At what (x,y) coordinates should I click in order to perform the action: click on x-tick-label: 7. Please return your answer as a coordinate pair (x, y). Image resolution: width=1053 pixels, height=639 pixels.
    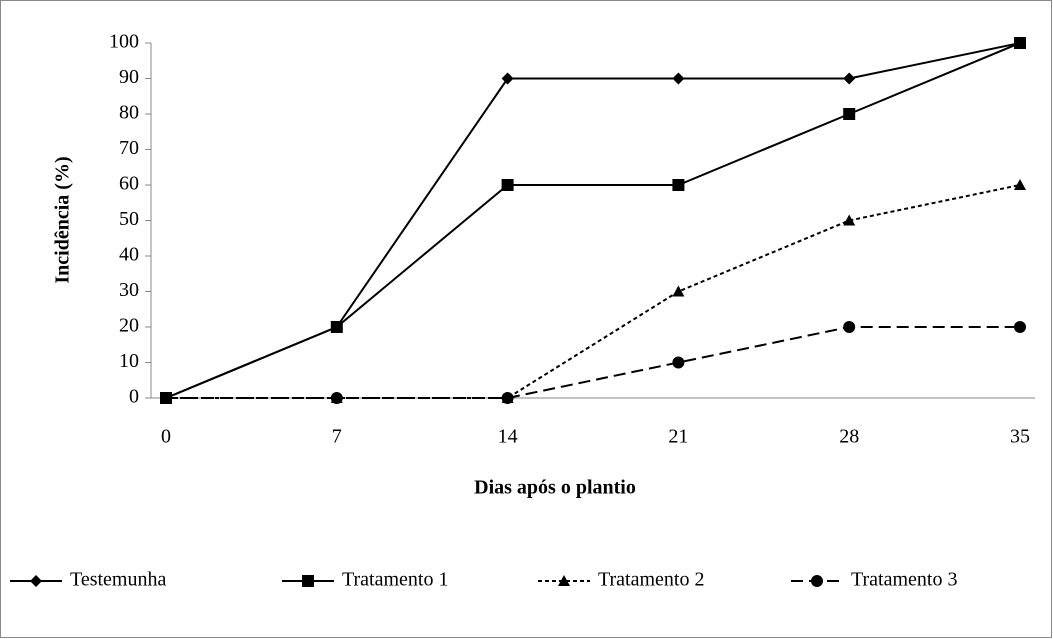
    Looking at the image, I should click on (337, 437).